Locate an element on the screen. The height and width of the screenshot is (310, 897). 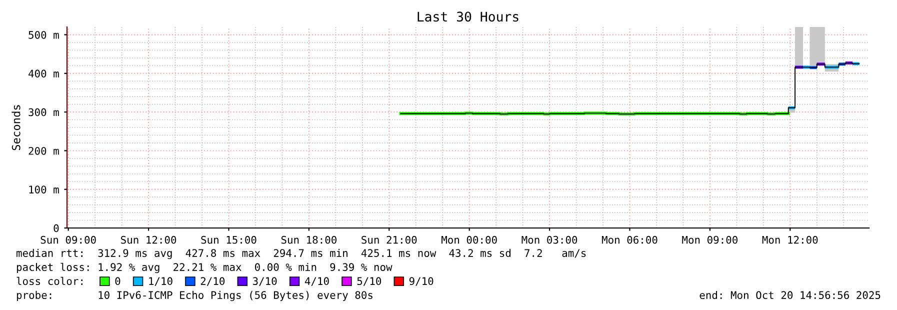
y-tick-label: 300 m is located at coordinates (43, 112).